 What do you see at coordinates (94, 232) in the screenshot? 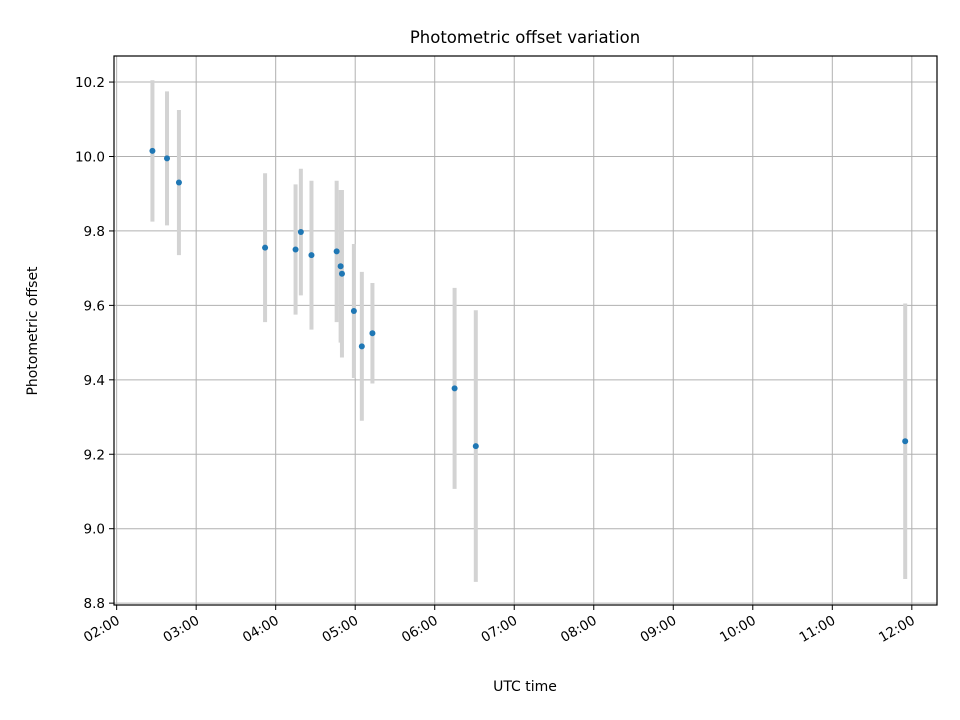
I see `y-tick-label: 9.8` at bounding box center [94, 232].